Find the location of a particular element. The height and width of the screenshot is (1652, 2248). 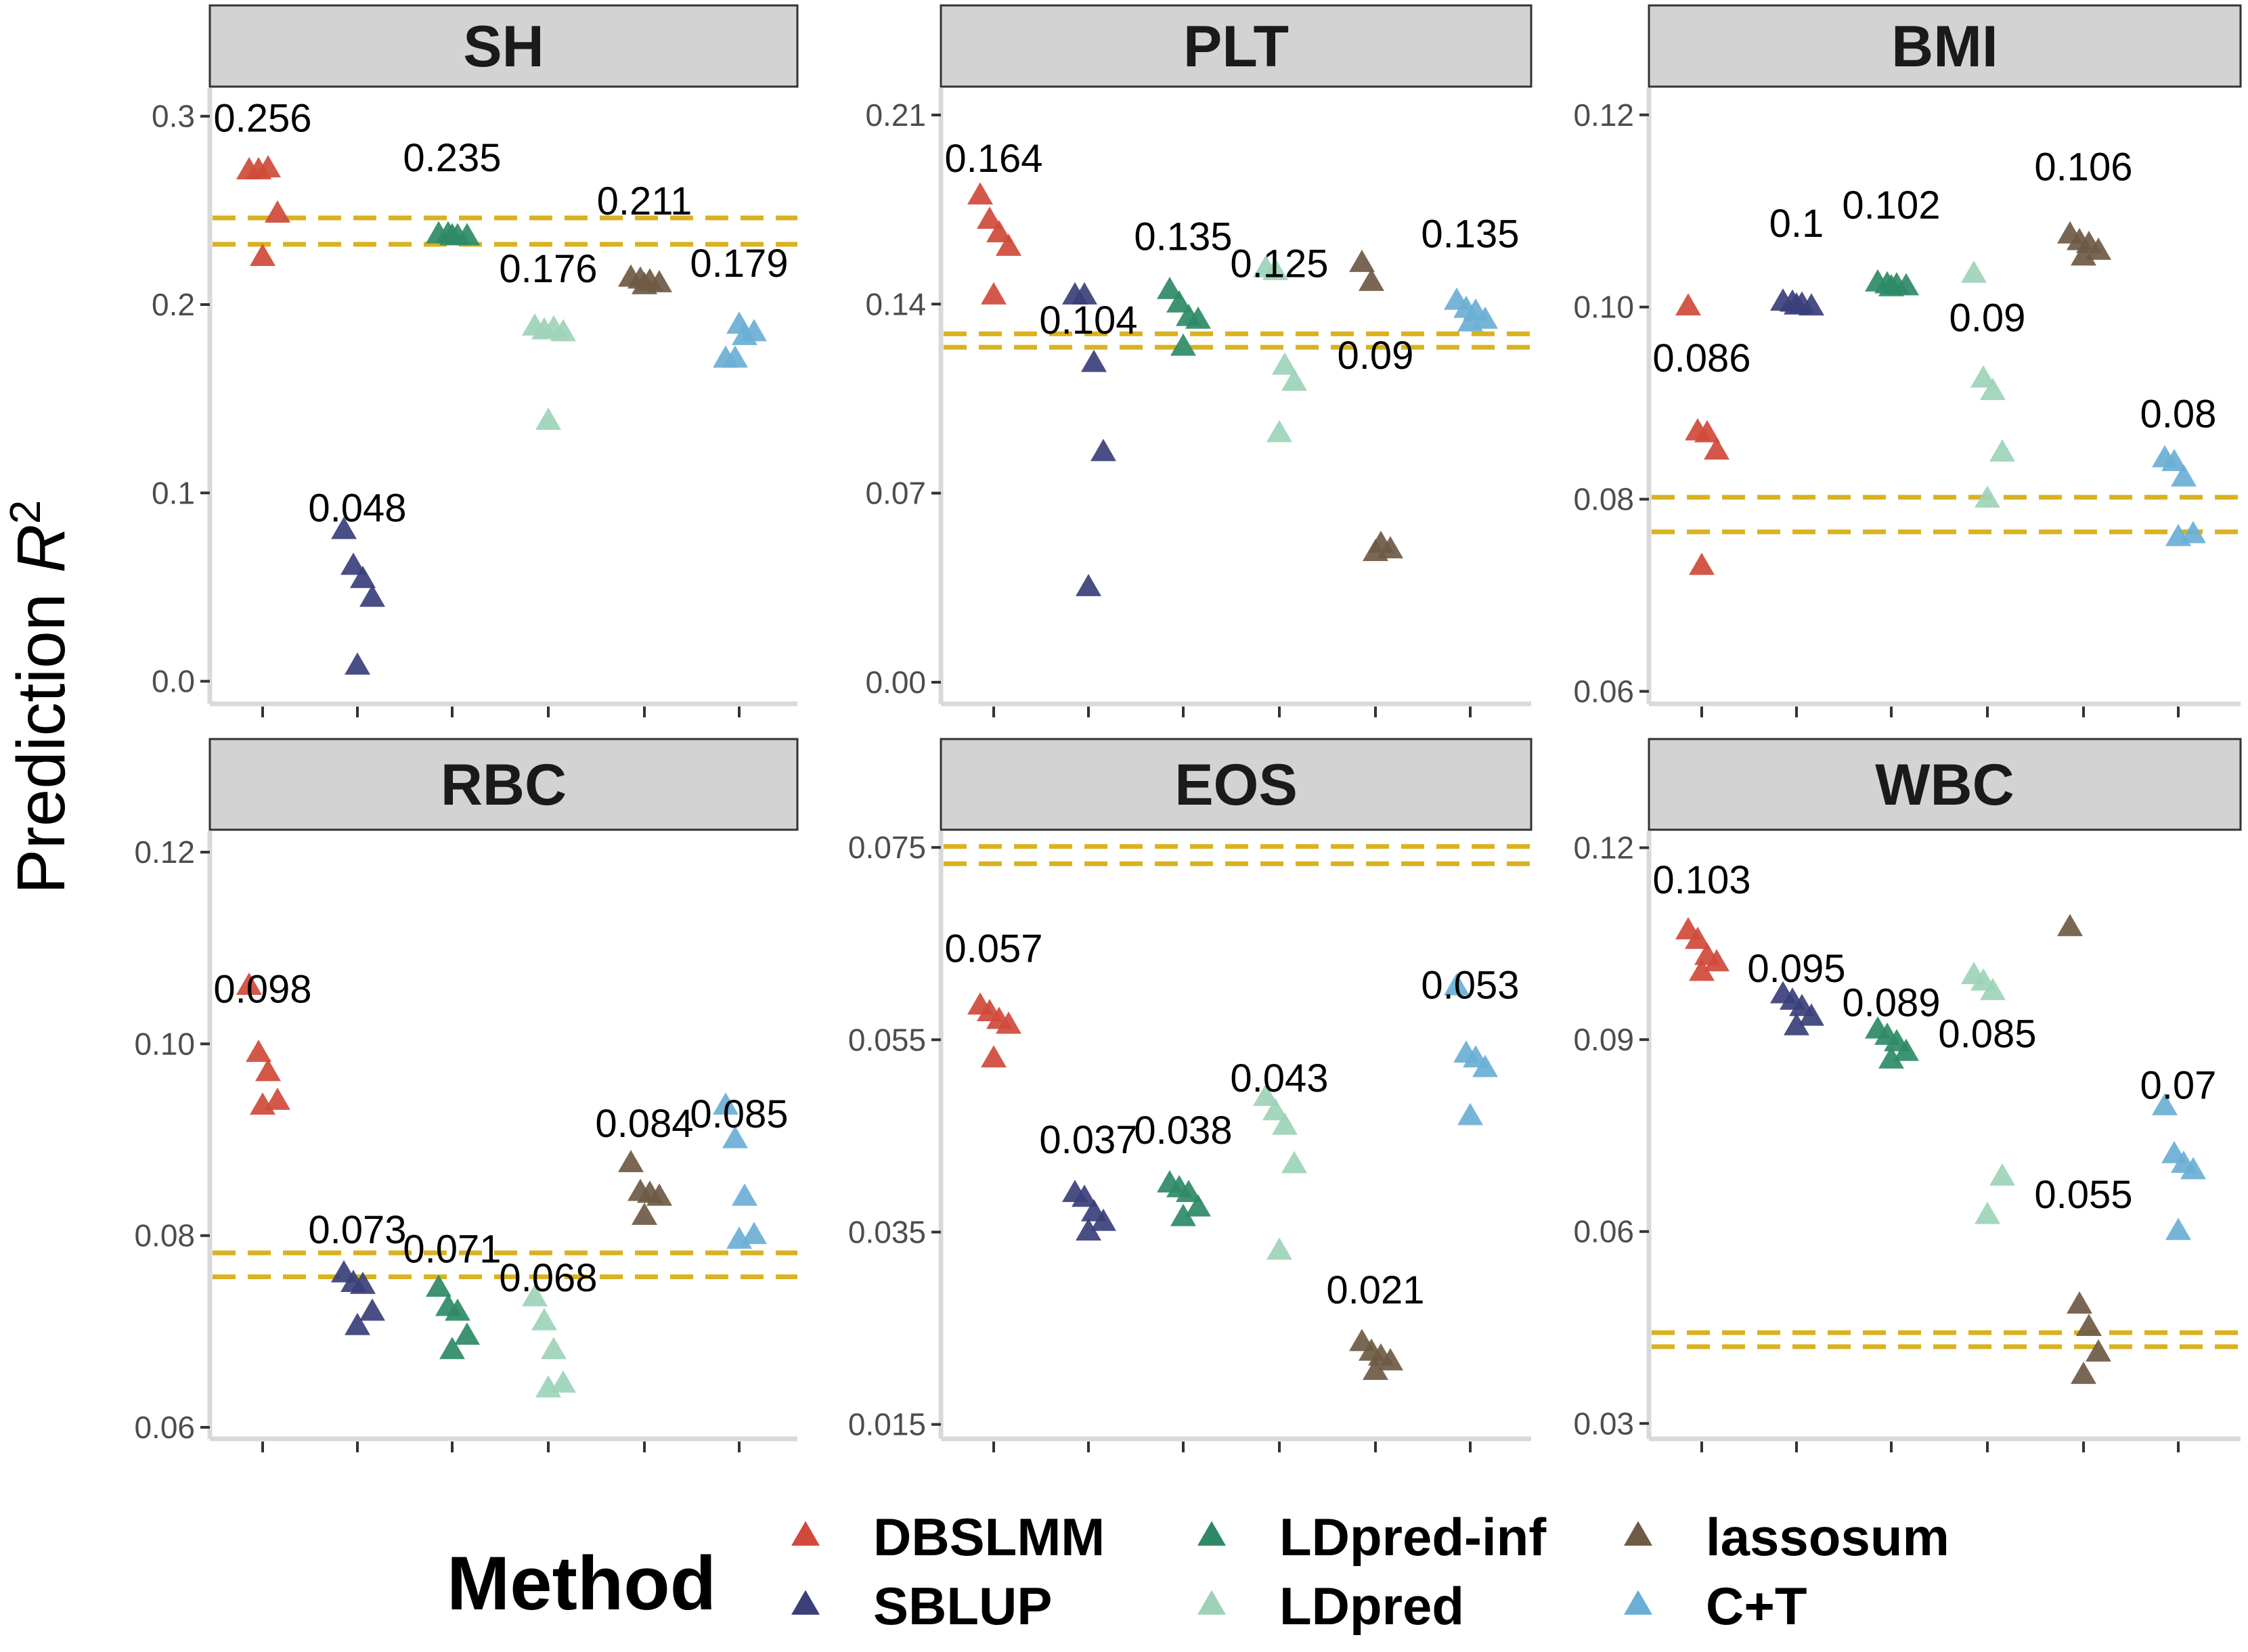

value-label-sblup: 0.073 is located at coordinates (357, 1230).